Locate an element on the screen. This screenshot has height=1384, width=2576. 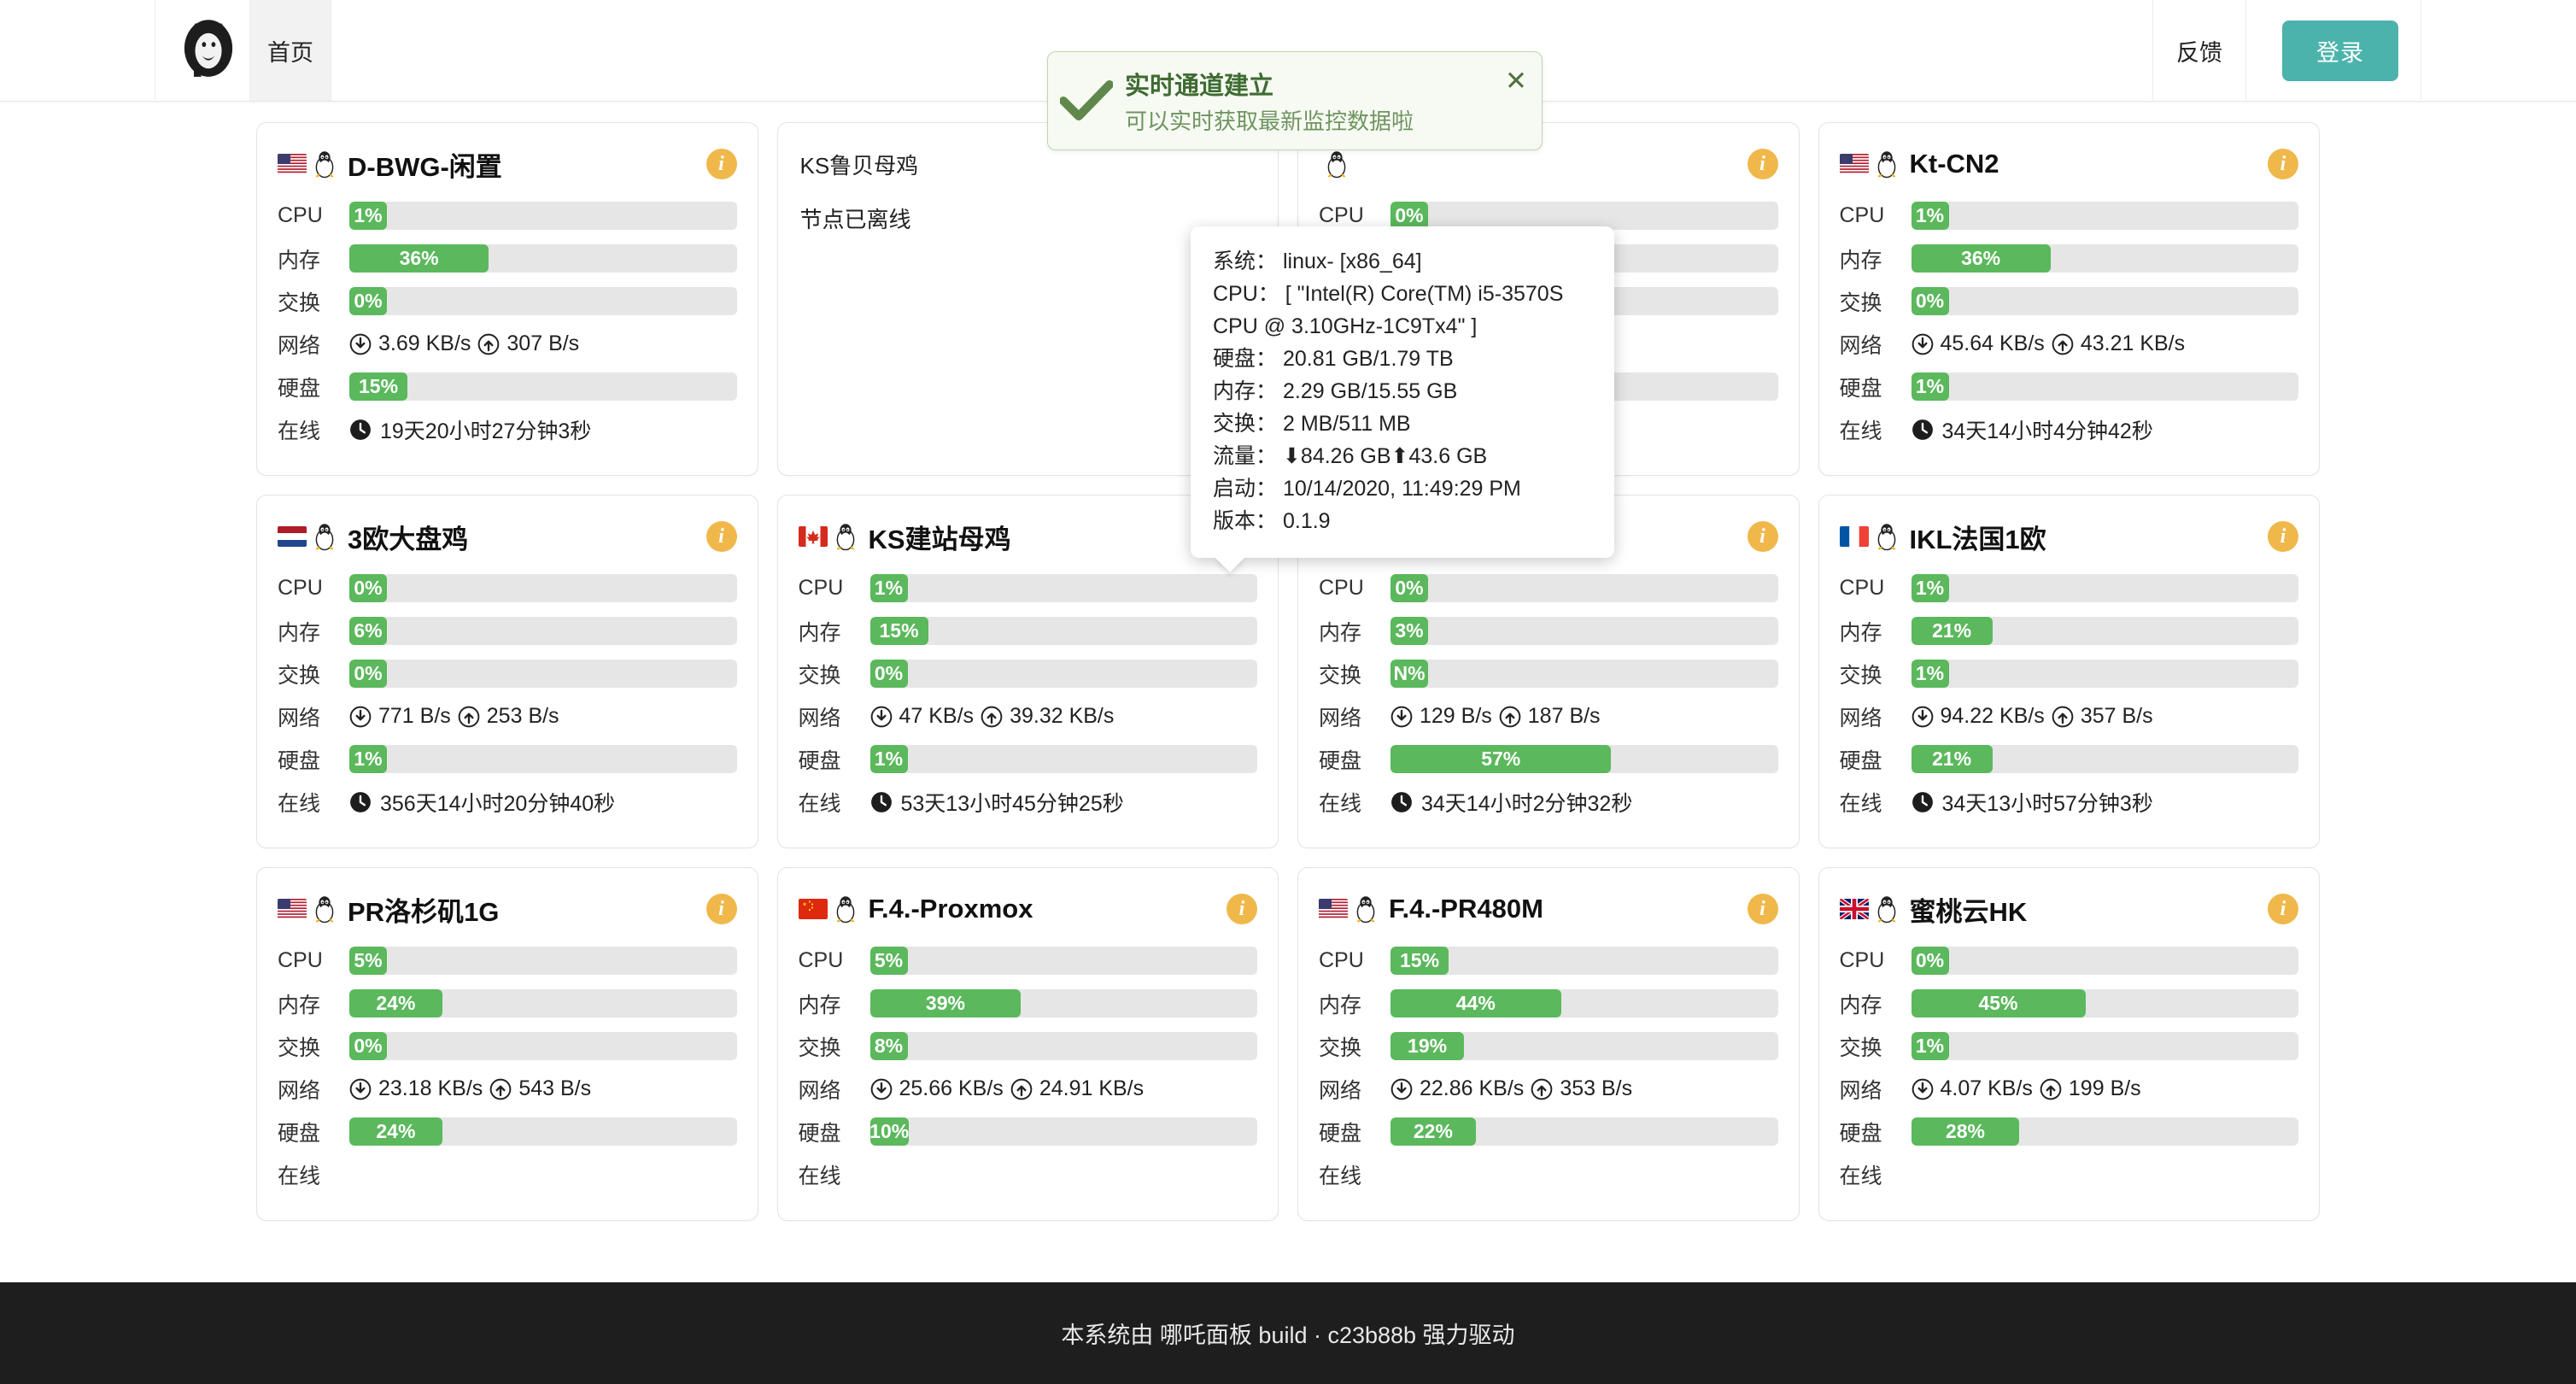
server-name: IKL法国1欧 is located at coordinates (1977, 539).